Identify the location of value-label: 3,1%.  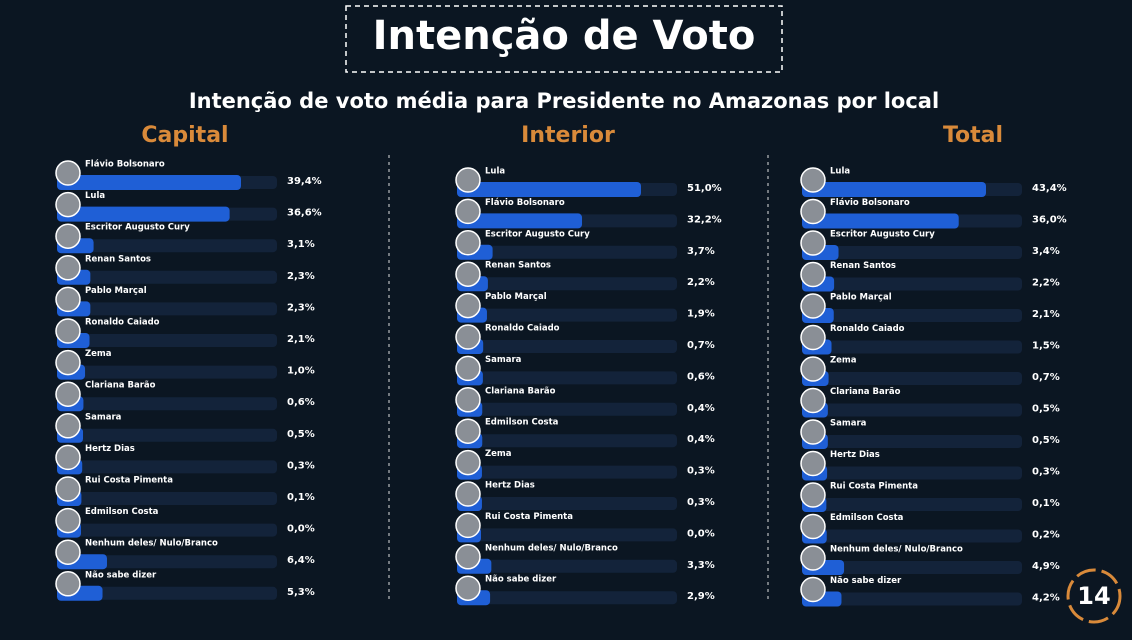
(301, 244).